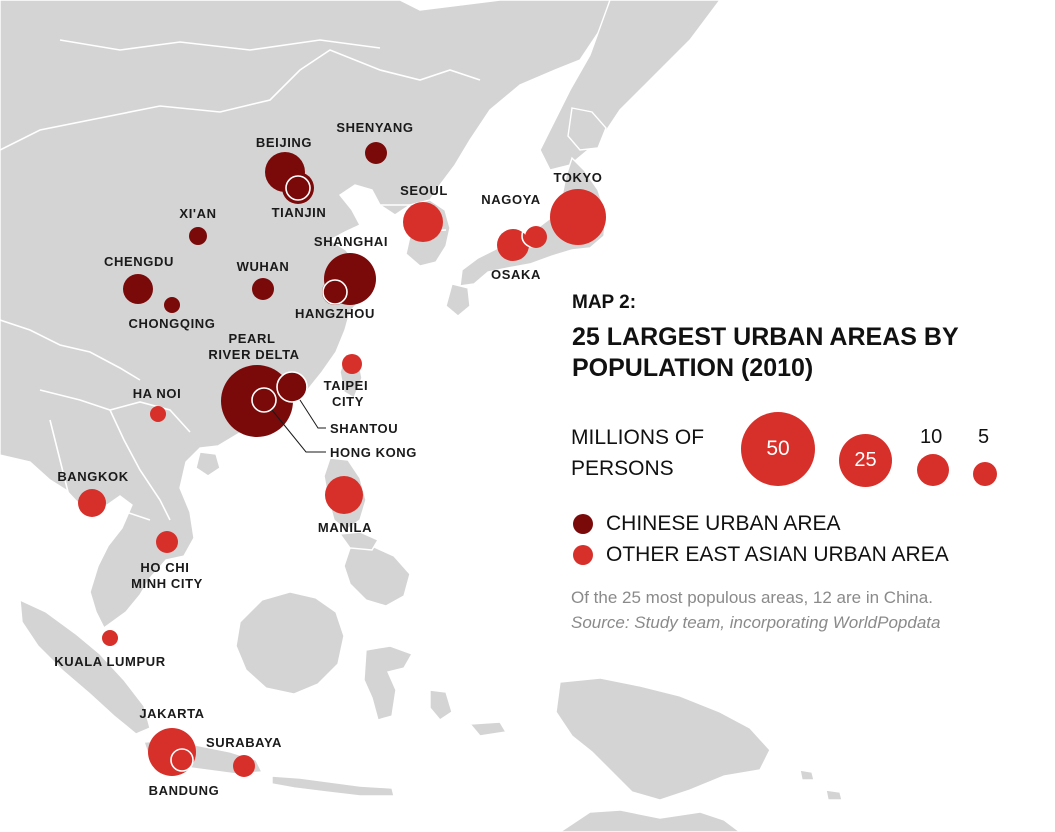  I want to click on bubble-nagoya, so click(536, 237).